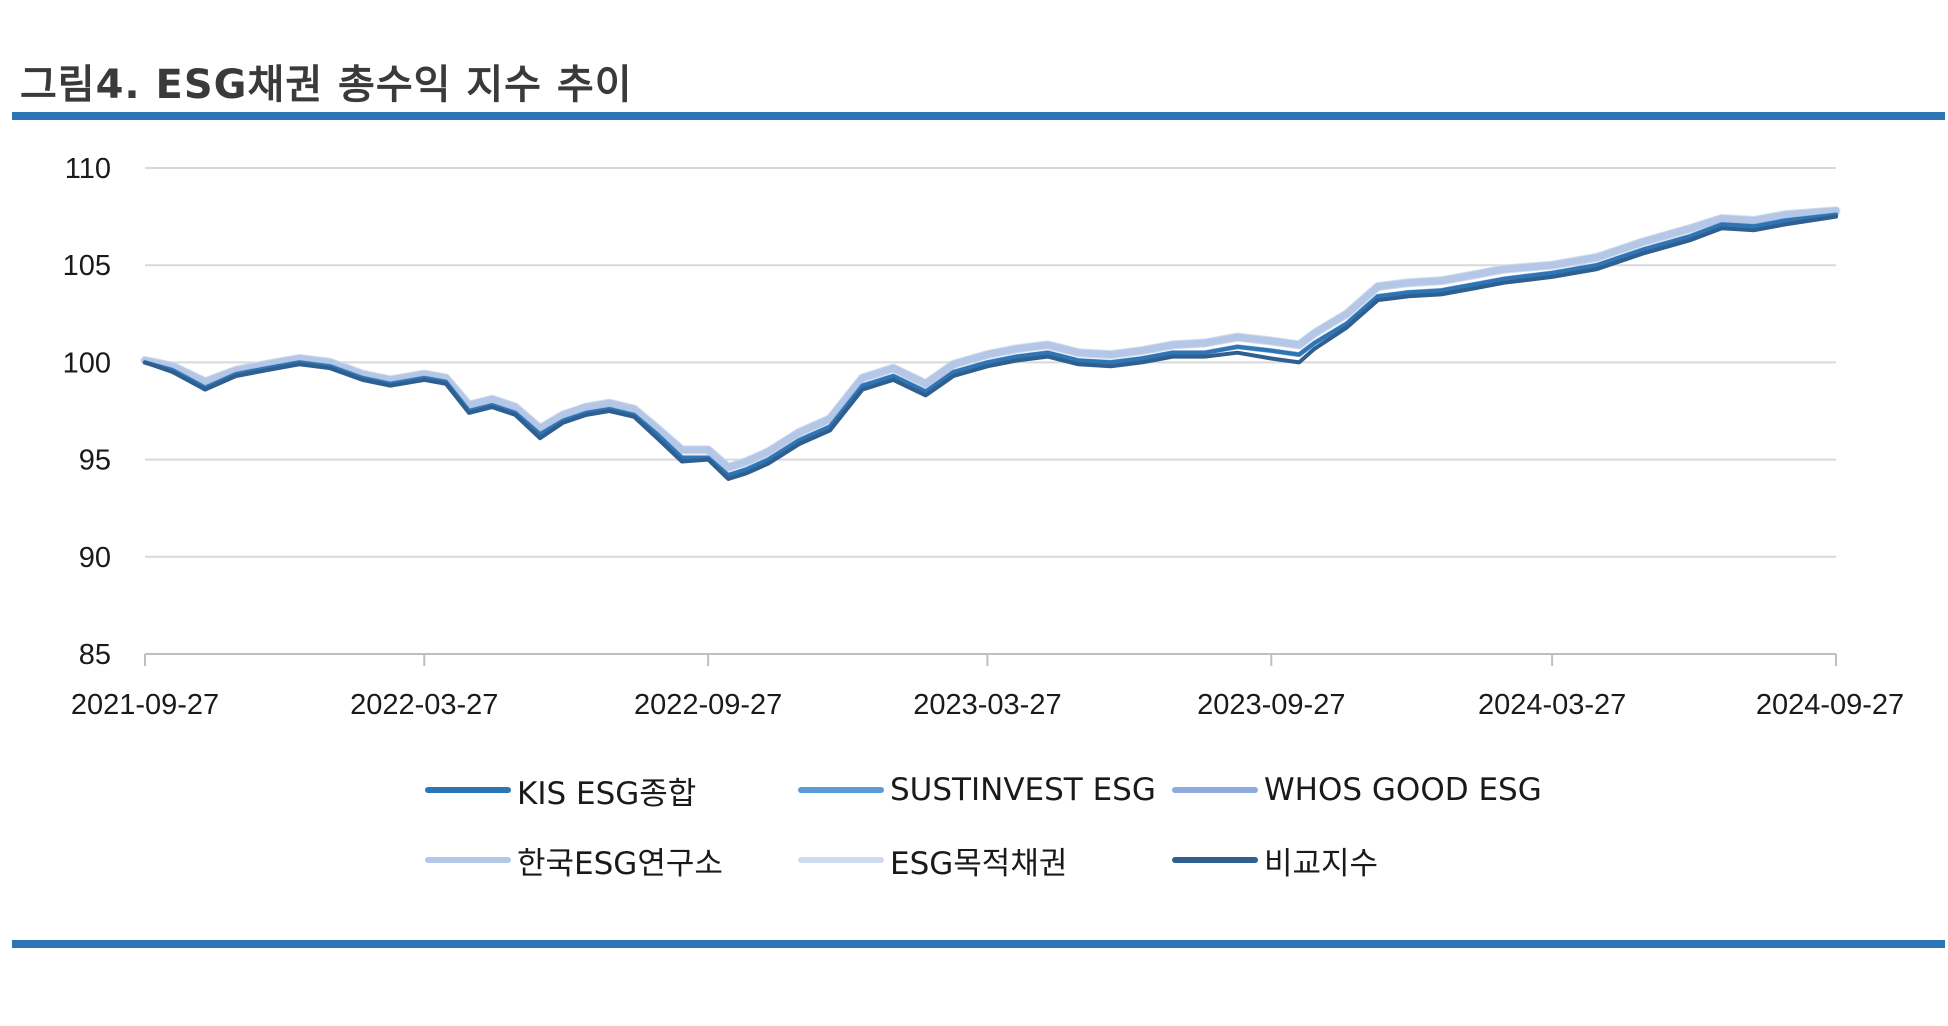  What do you see at coordinates (1403, 790) in the screenshot?
I see `legend-label: WHOS GOOD ESG` at bounding box center [1403, 790].